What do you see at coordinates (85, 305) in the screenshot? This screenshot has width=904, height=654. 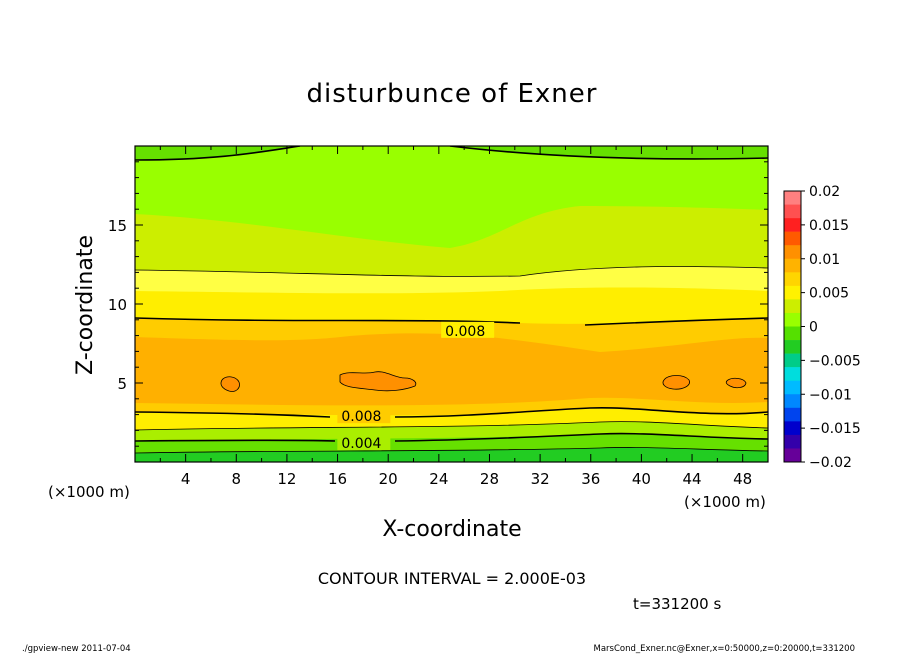 I see `y-axis-label: Z-coordinate` at bounding box center [85, 305].